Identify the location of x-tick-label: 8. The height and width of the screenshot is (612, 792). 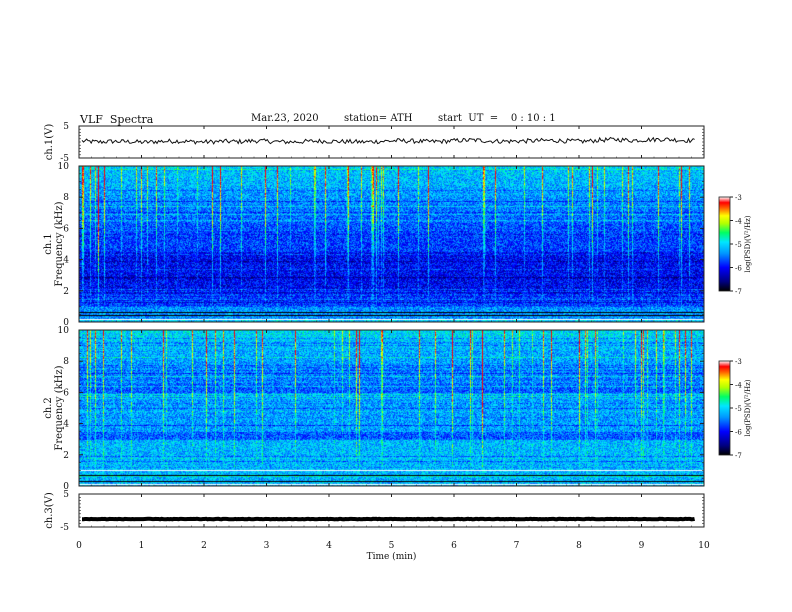
(579, 546).